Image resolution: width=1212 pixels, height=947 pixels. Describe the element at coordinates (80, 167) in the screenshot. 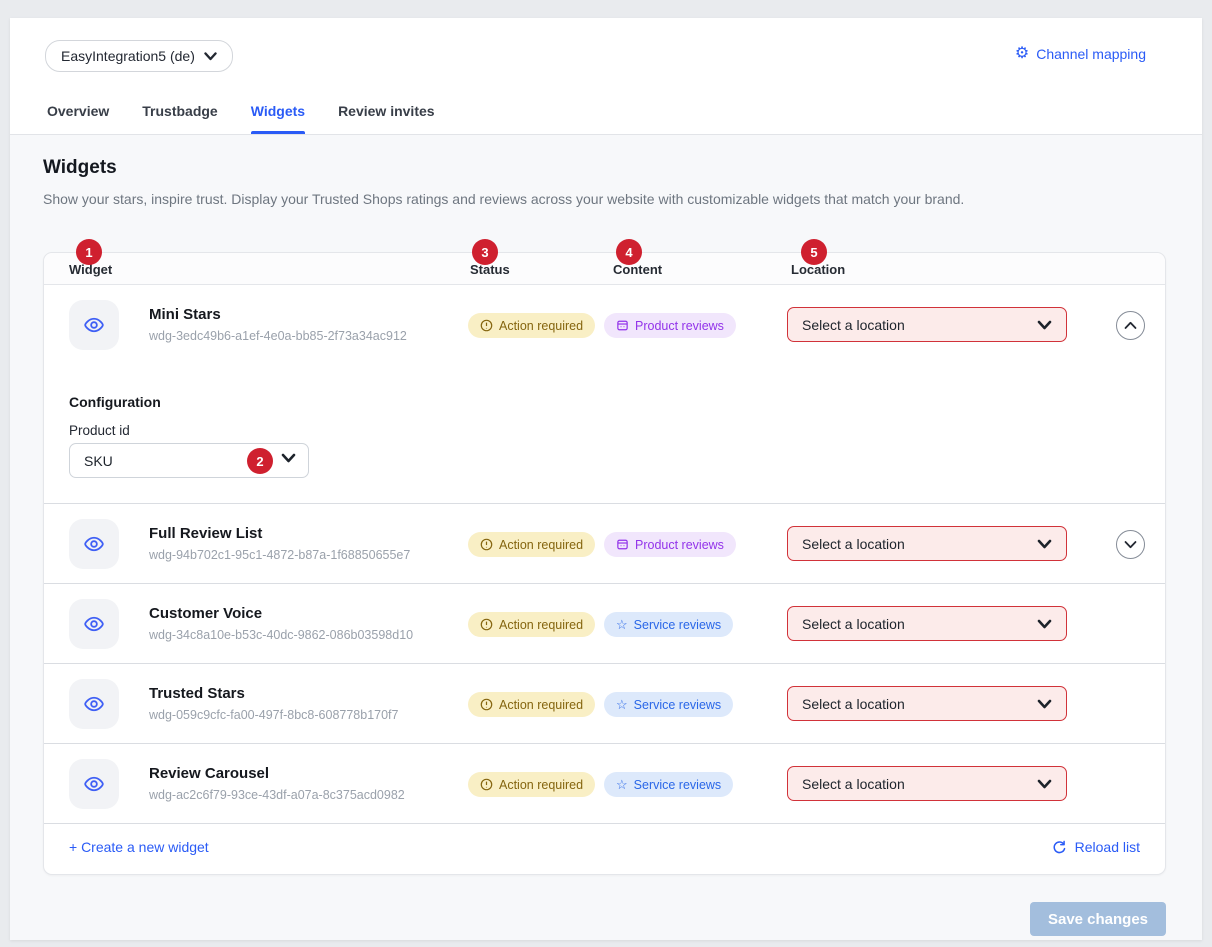

I see `page-title: Widgets` at that location.